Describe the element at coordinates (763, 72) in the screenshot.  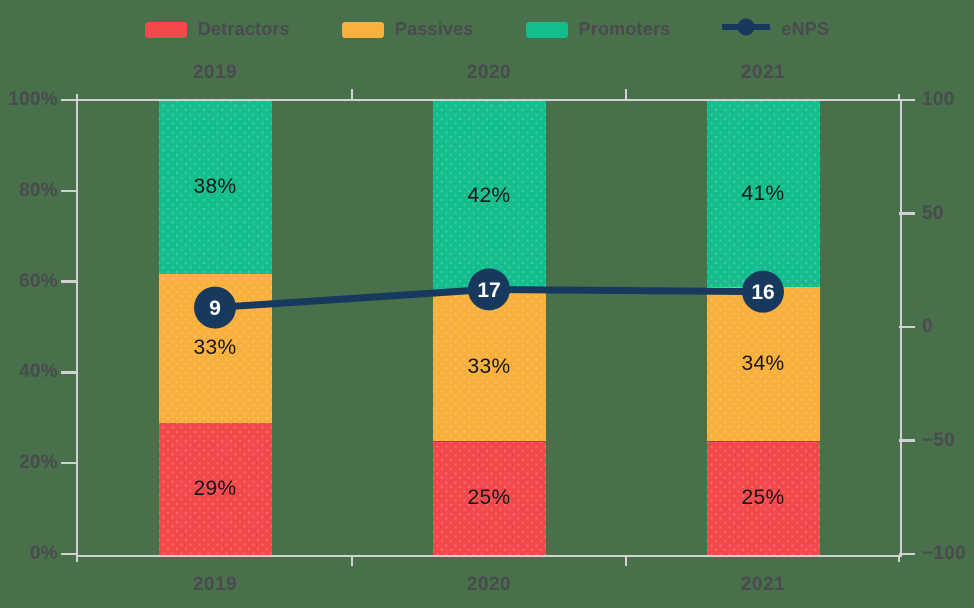
I see `top-category-label: 2021` at that location.